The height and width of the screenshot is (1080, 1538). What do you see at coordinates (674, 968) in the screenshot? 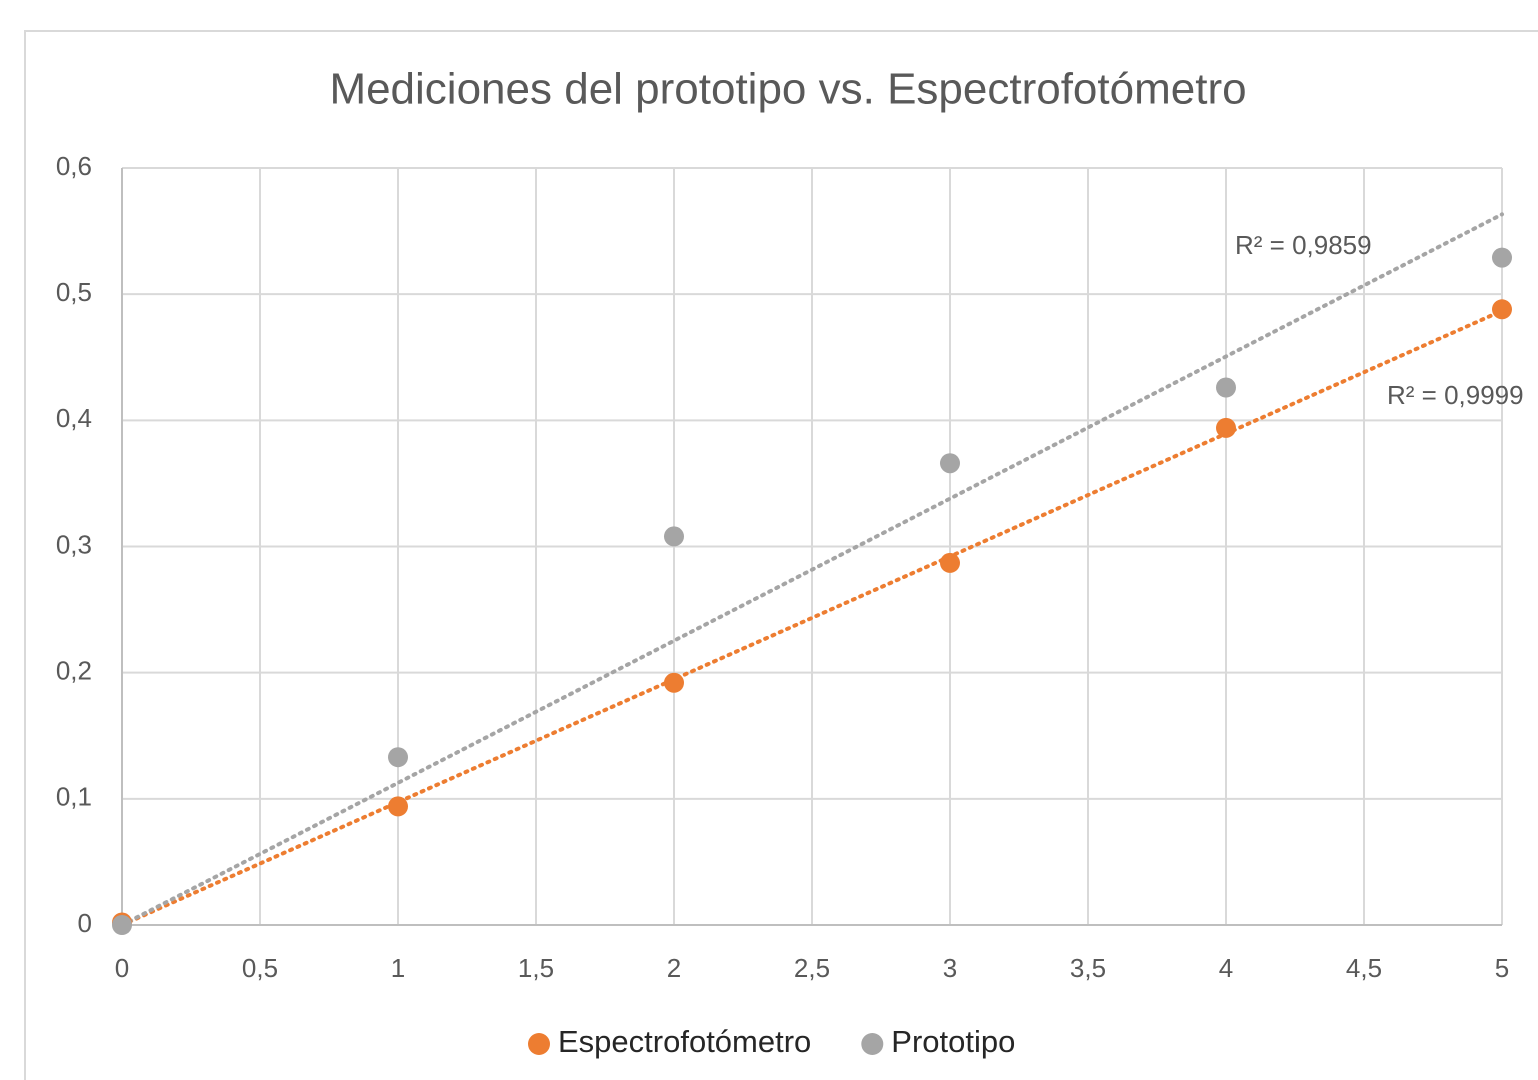
I see `x-tick-label: 2` at bounding box center [674, 968].